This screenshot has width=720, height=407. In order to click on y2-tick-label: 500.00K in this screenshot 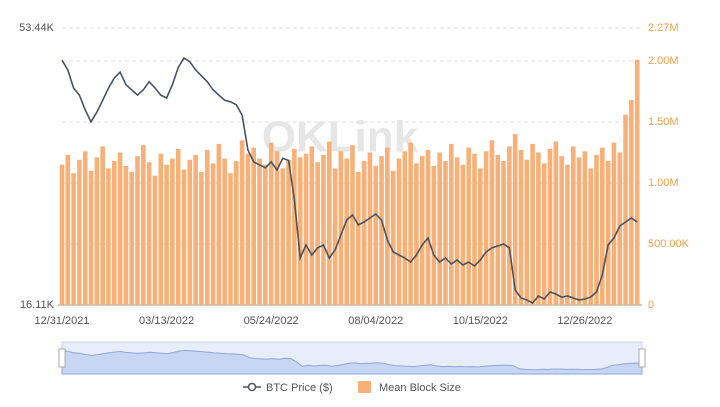, I will do `click(669, 244)`.